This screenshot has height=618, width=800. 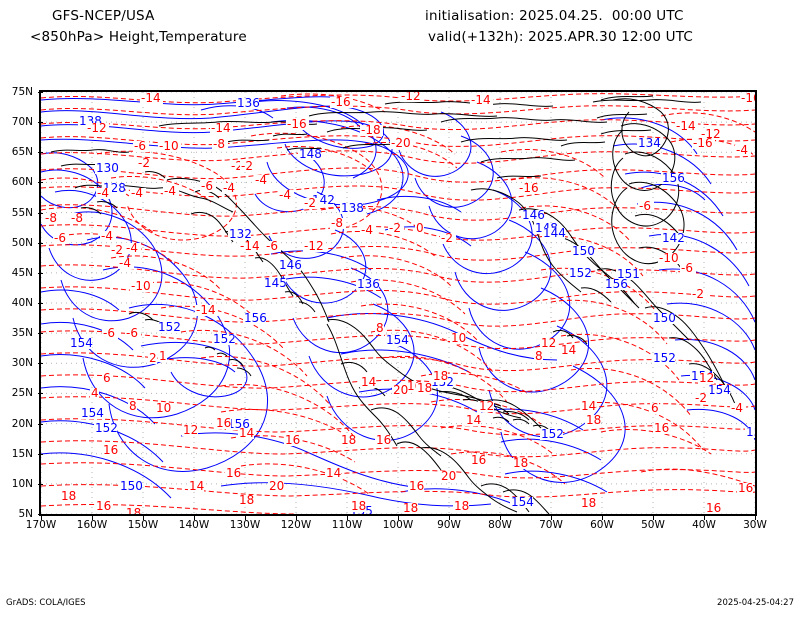 I want to click on initialisation-label: initialisation: 2025.04.25. 00:00 UTC, so click(x=554, y=16).